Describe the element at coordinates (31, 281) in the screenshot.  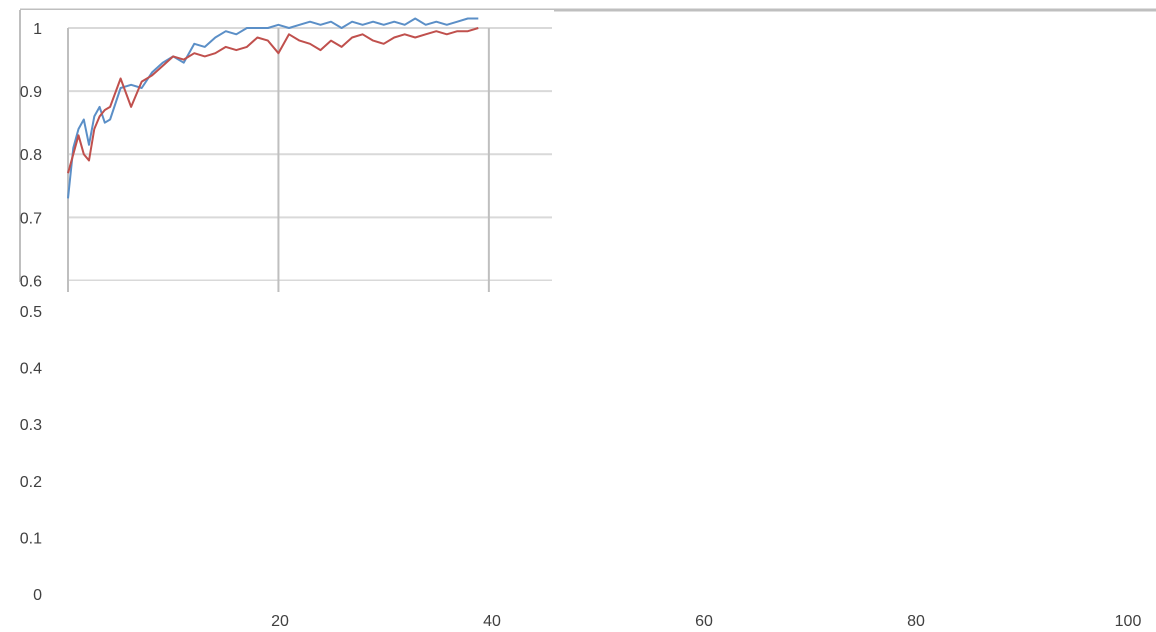
I see `inset-y-tick-label: 0.6` at that location.